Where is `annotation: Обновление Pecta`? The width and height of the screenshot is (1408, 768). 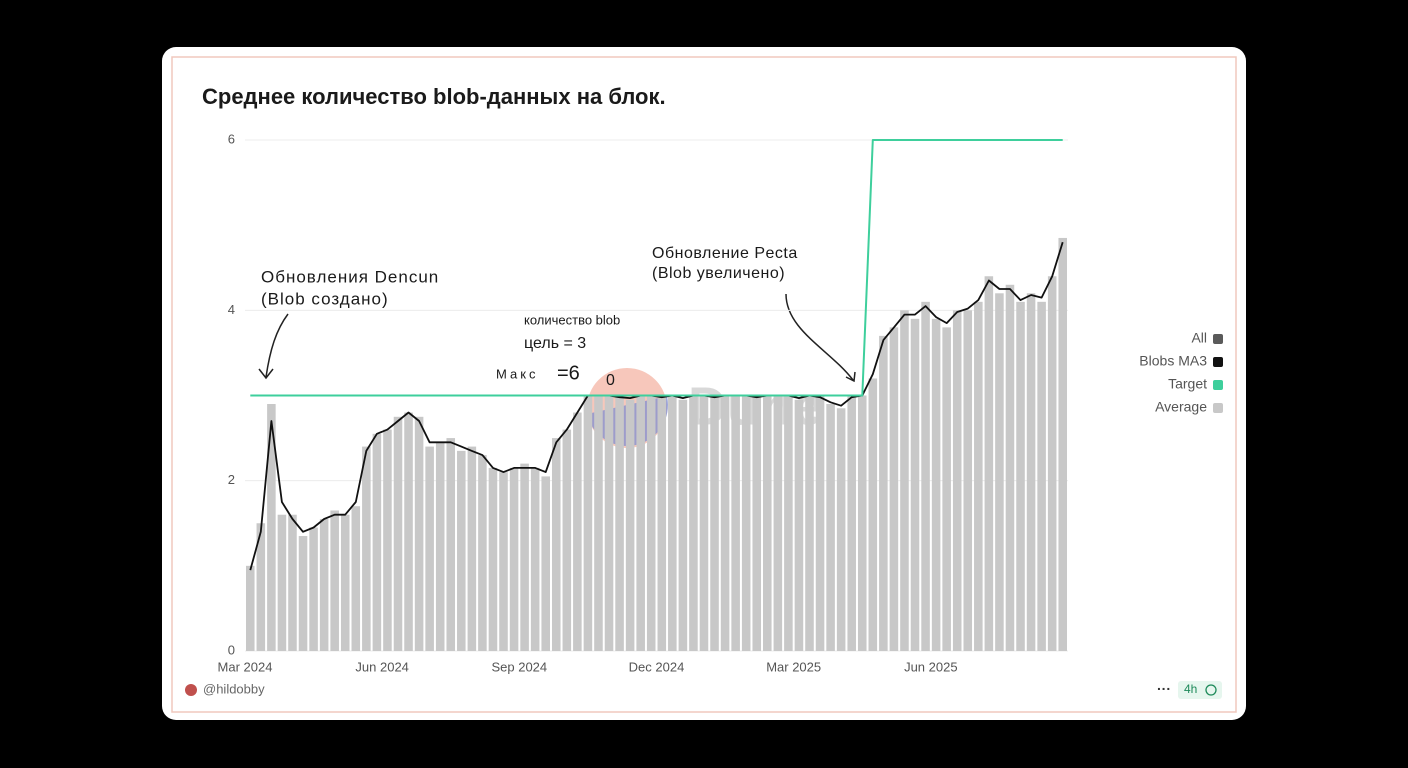
annotation: Обновление Pecta is located at coordinates (725, 253).